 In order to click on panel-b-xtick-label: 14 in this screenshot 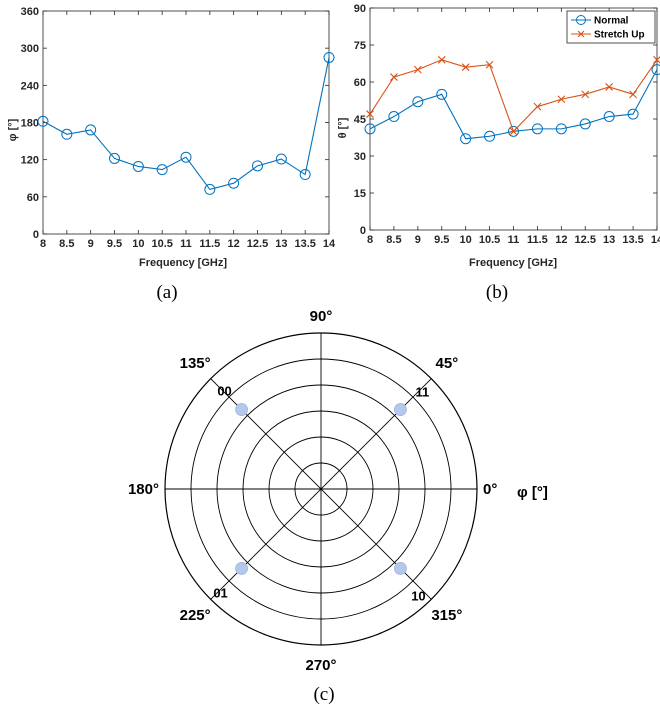, I will do `click(655, 240)`.